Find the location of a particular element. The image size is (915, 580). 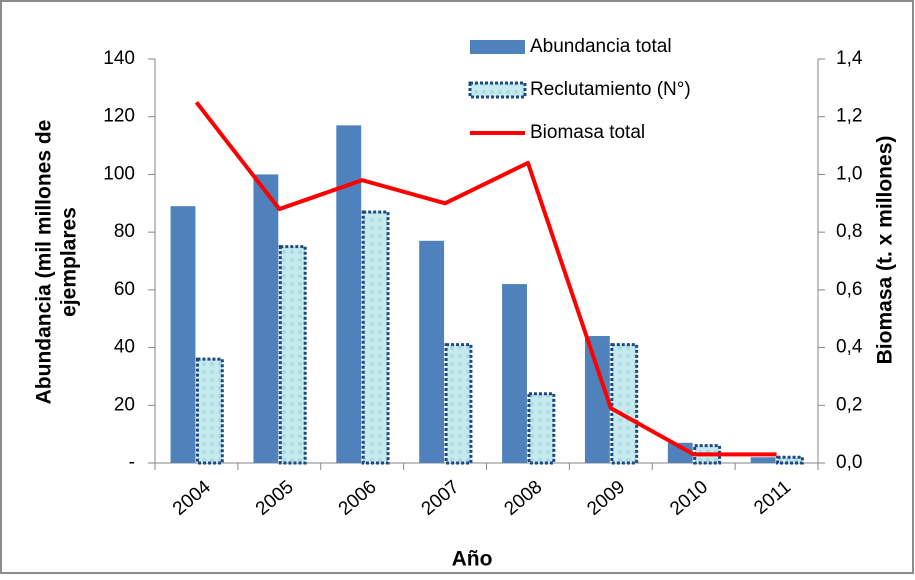

y2-axis-label: Biomasa (t. x millones) is located at coordinates (885, 250).